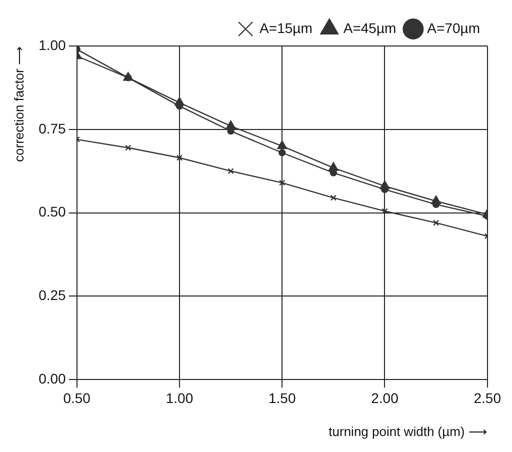 The image size is (512, 452). I want to click on y-tick-label: 0.75, so click(52, 128).